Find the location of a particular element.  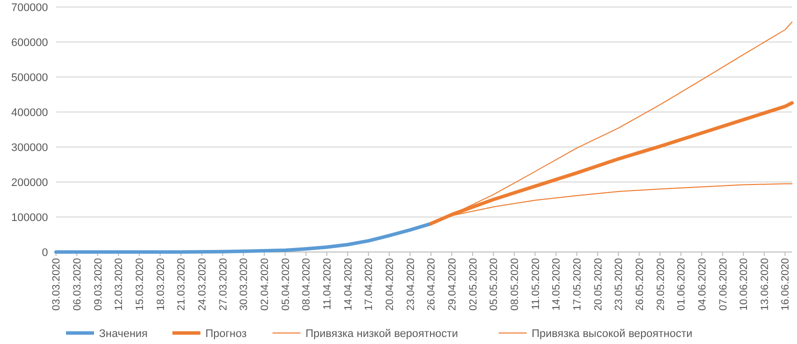

legend-label: Привязка низкой вероятности is located at coordinates (382, 334).